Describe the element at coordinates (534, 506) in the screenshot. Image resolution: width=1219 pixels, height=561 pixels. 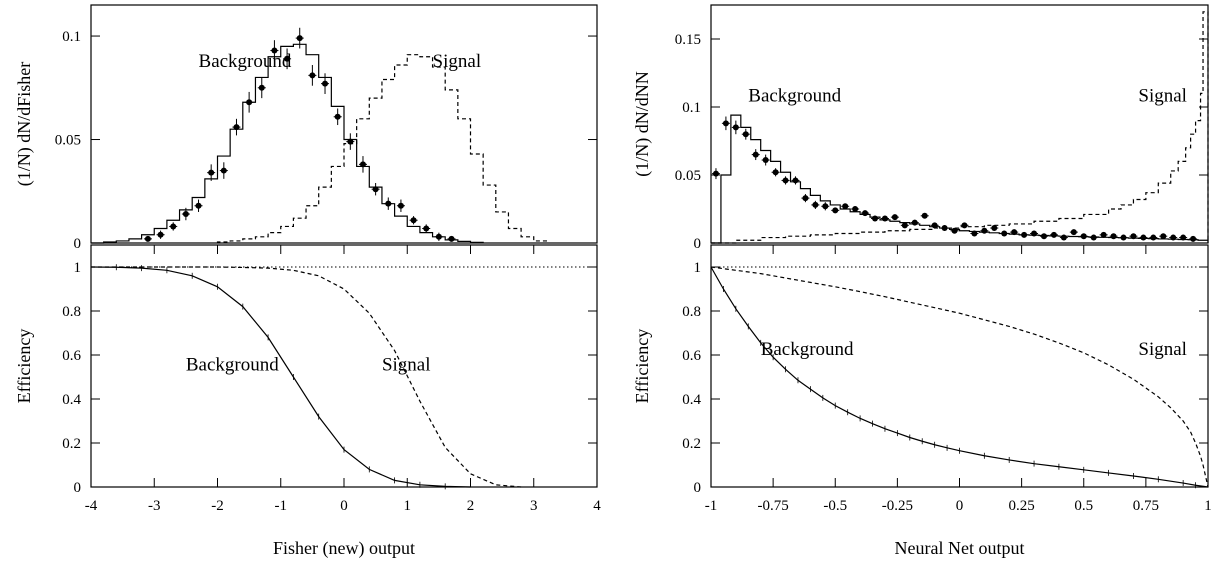
I see `x-tick-label: 3` at that location.